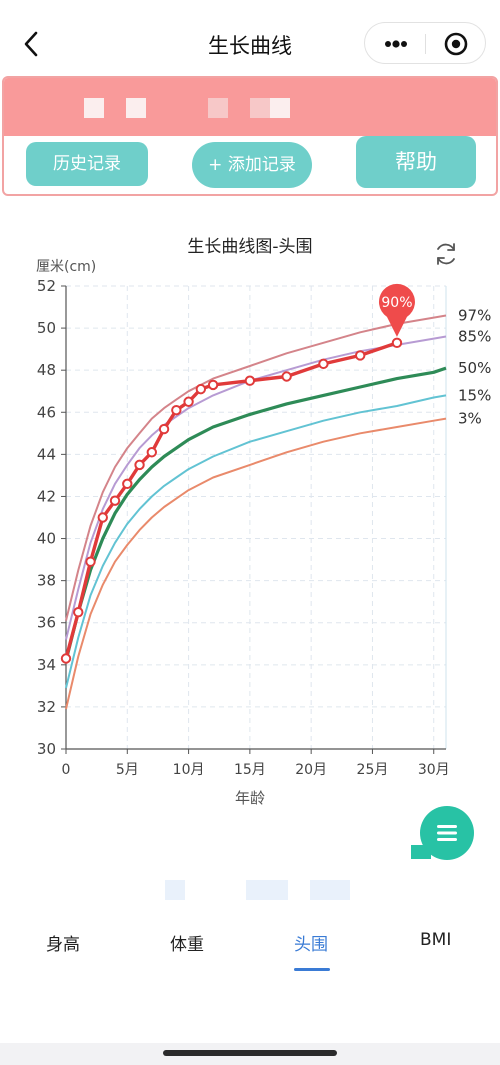 Image resolution: width=500 pixels, height=1065 pixels. I want to click on active-tab-indicator, so click(312, 969).